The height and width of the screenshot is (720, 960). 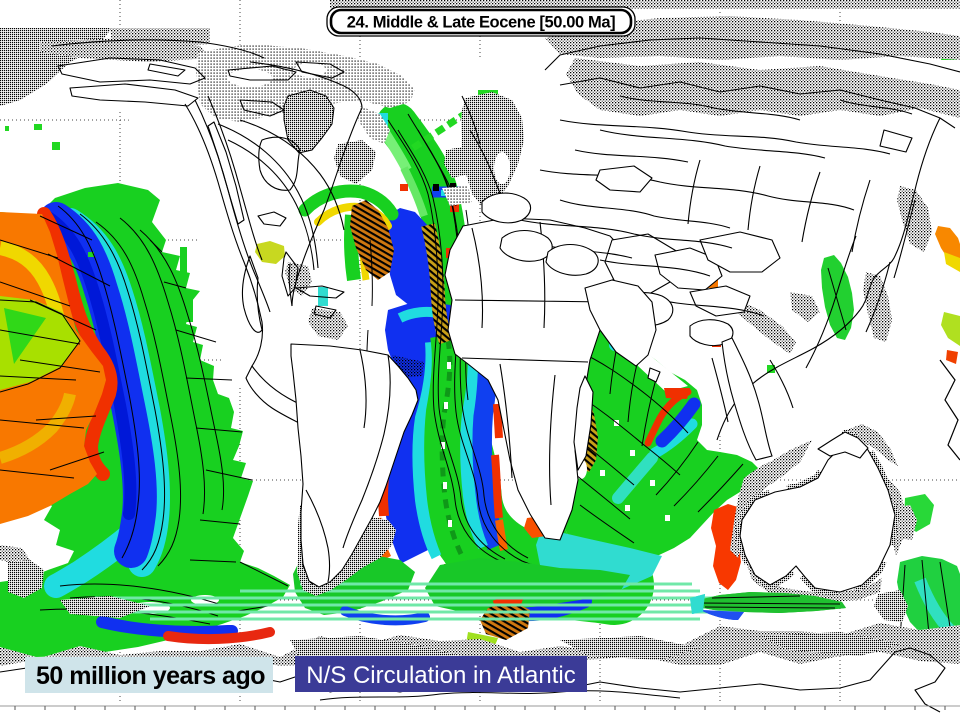 What do you see at coordinates (481, 23) in the screenshot?
I see `svg-text:24. Middle & Late Eocene [50.0: 24. Middle & Late Eocene [50.00 Ma]` at bounding box center [481, 23].